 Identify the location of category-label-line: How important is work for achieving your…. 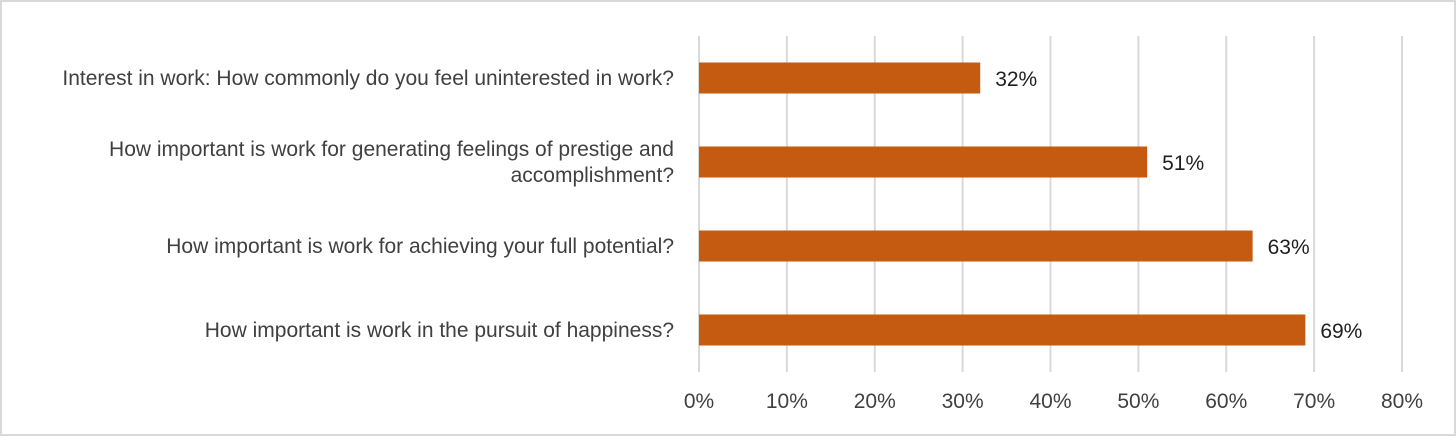
(420, 246).